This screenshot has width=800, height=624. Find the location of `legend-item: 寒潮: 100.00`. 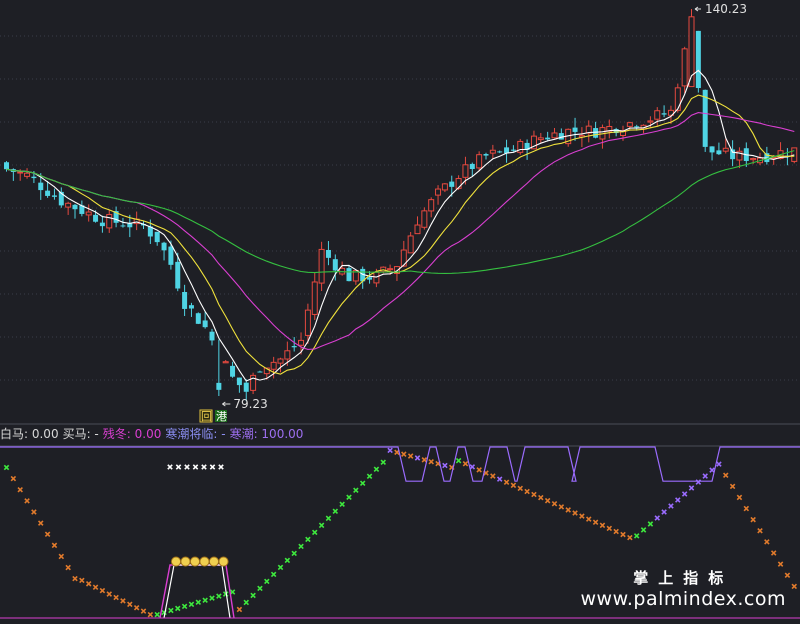

legend-item: 寒潮: 100.00 is located at coordinates (266, 434).